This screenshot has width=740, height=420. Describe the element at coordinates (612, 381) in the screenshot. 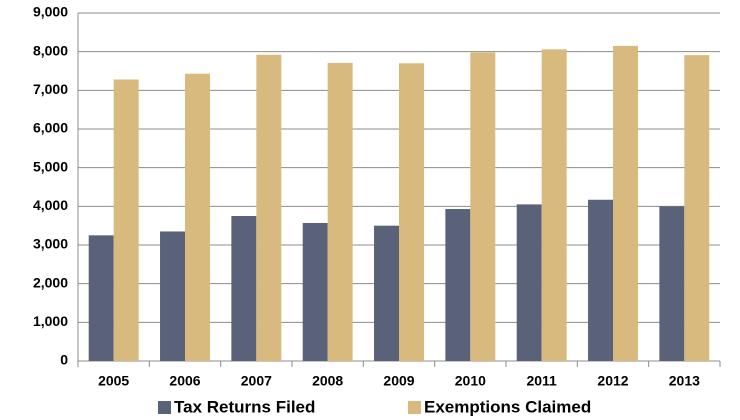

I see `x-tick-label: 2012` at that location.